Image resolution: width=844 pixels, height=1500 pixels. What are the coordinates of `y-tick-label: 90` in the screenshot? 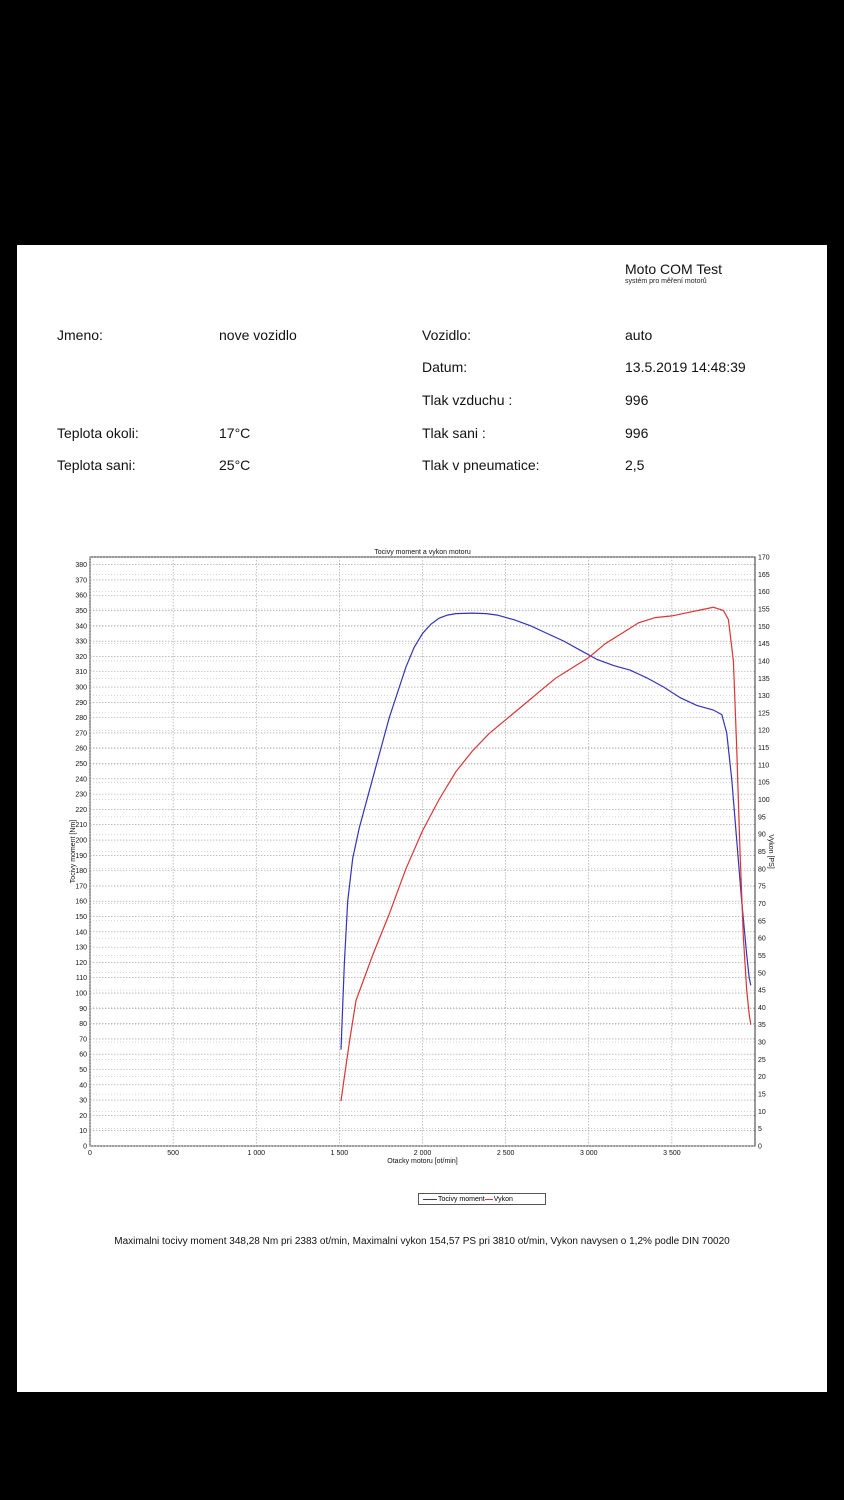 It's located at (83, 1009).